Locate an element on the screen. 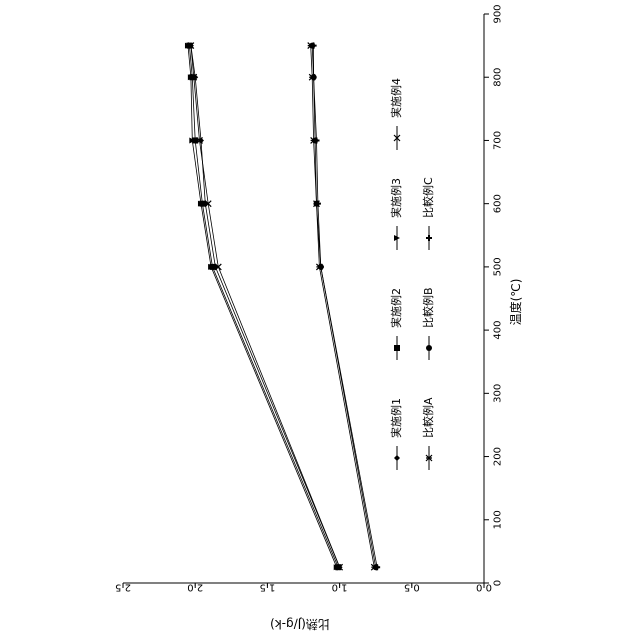 The image size is (640, 640). y-tick-label: 1.5 is located at coordinates (267, 587).